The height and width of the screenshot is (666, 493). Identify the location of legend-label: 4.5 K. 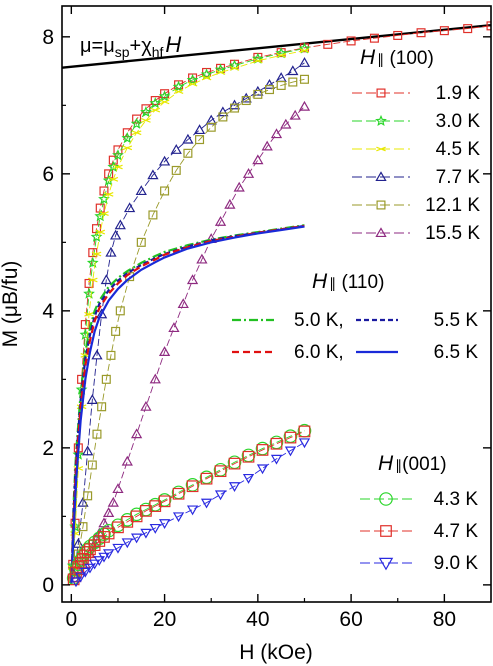
(458, 149).